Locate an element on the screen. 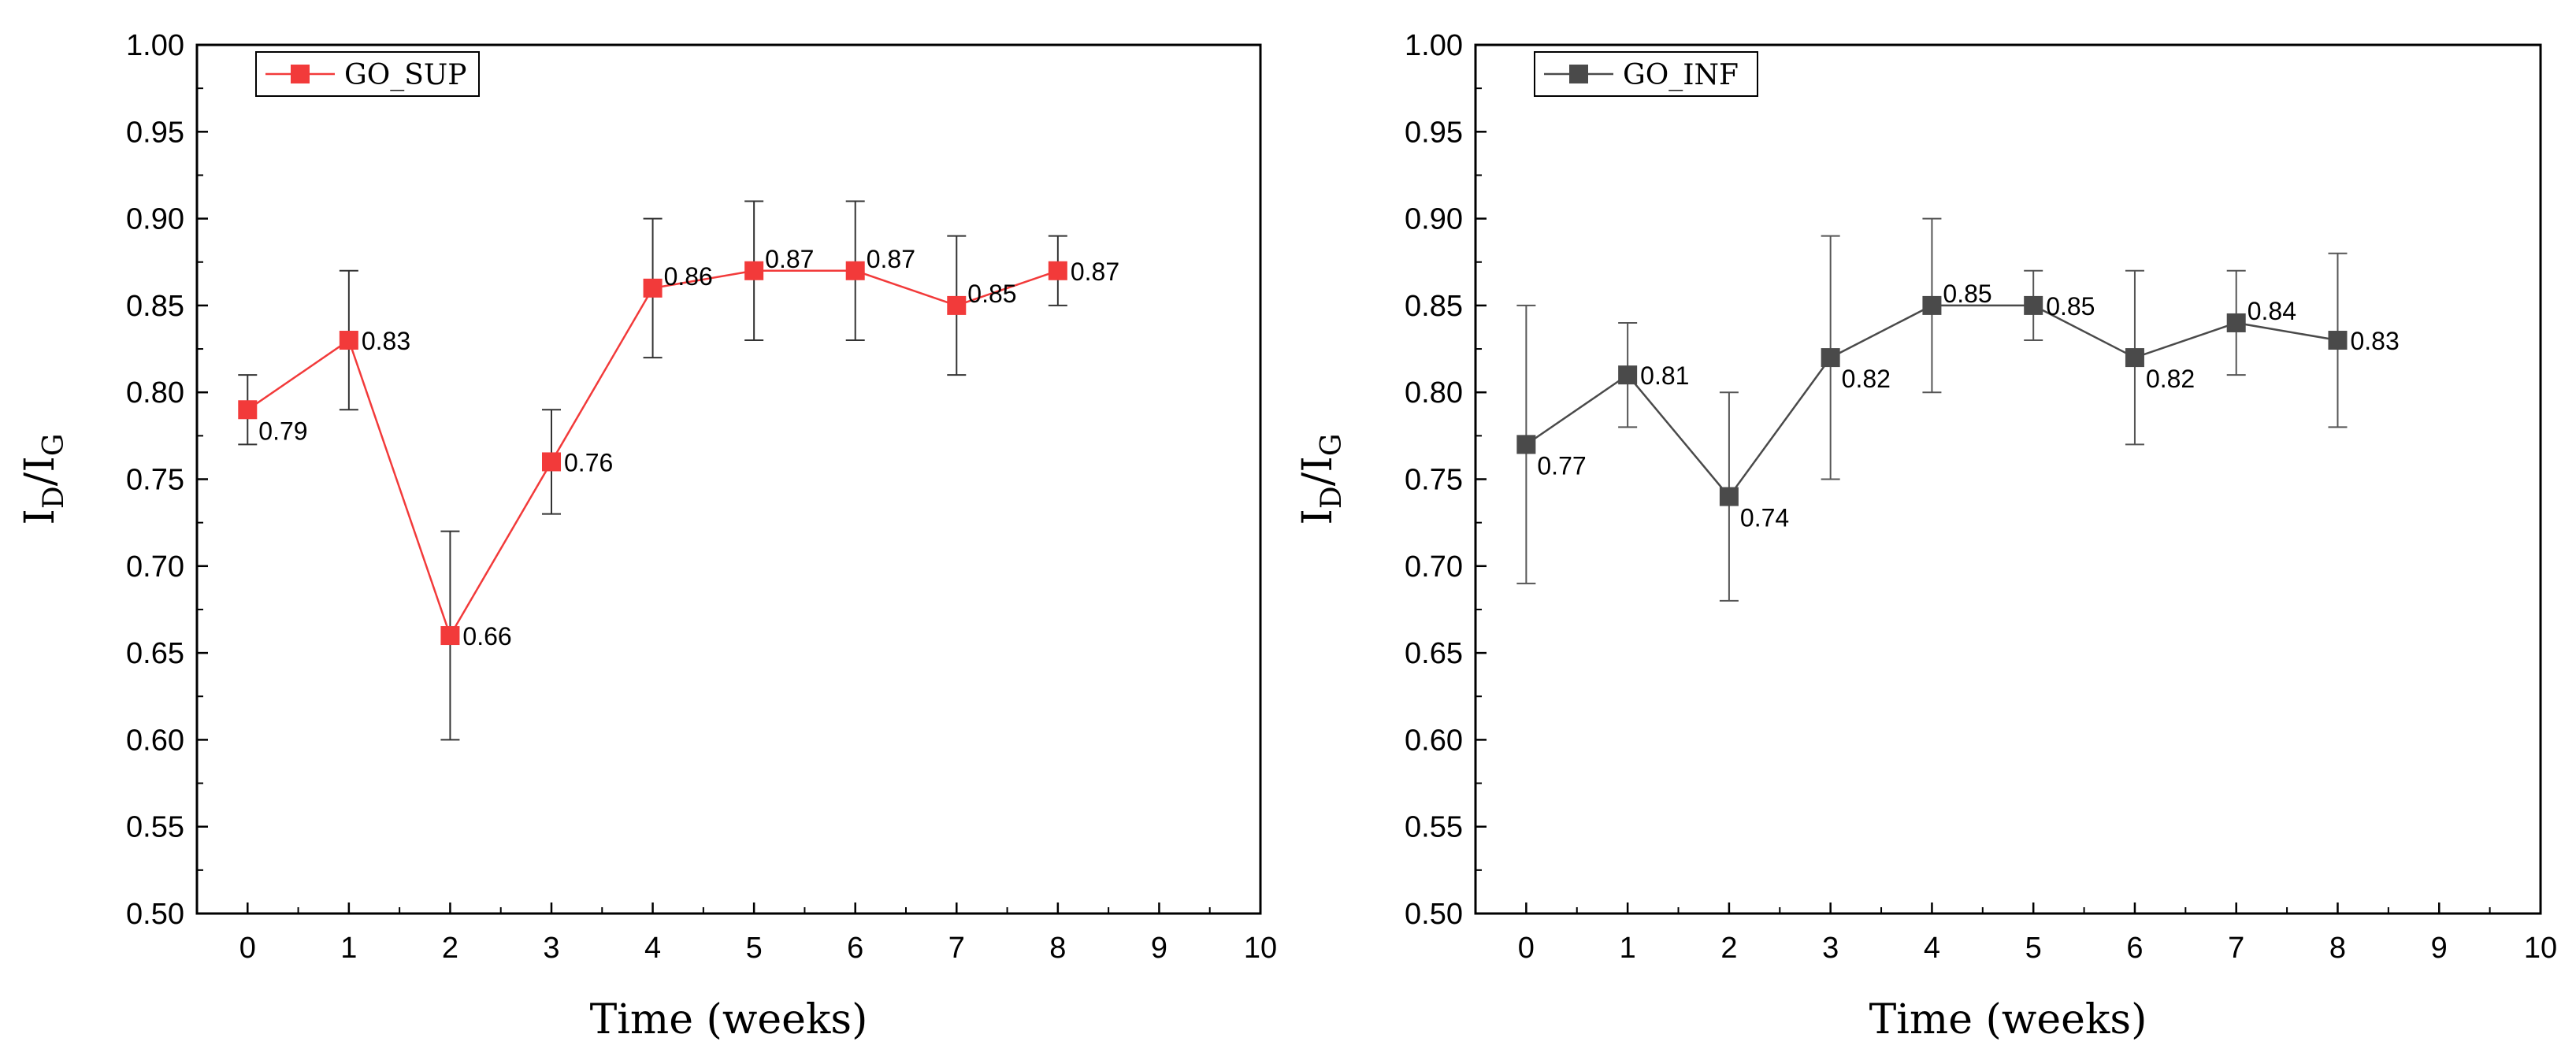  data-label: 0.77 is located at coordinates (1561, 465).